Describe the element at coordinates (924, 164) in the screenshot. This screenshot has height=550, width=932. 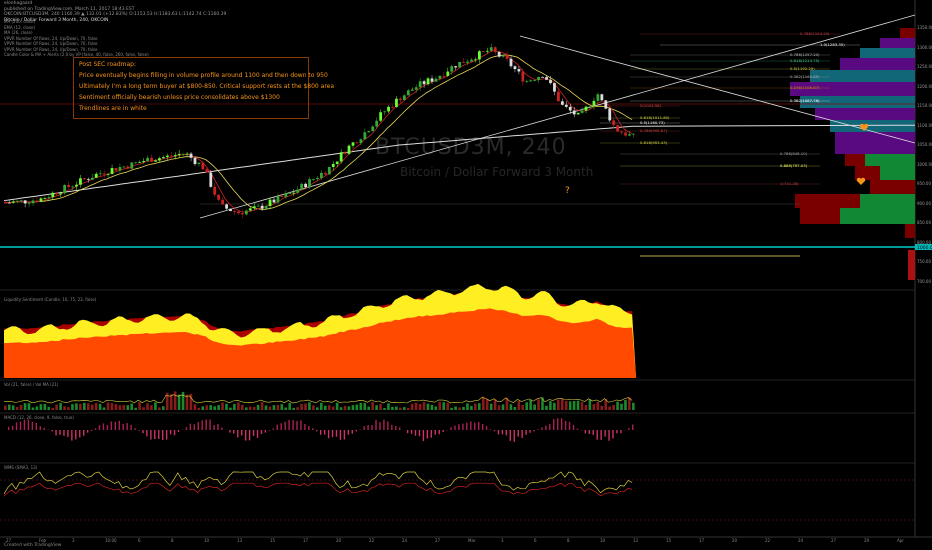
I see `price-tick: 1000.00` at that location.